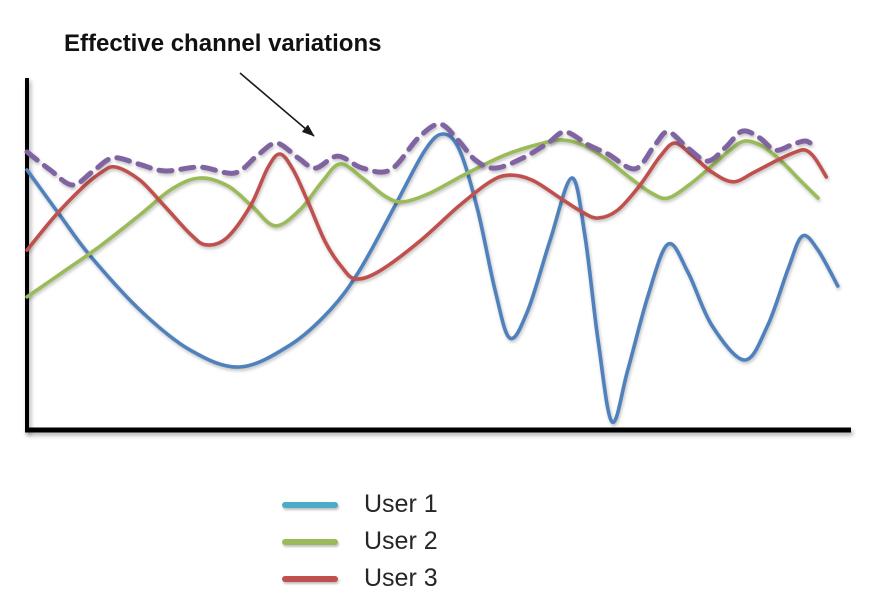  I want to click on legend-item: User 3, so click(360, 578).